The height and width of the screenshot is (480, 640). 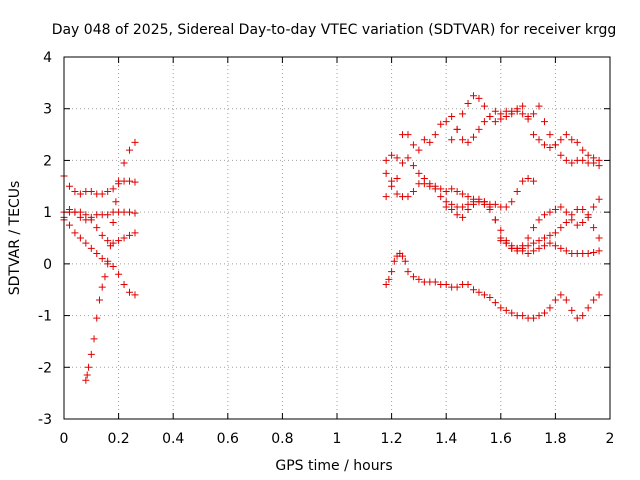 I want to click on x-tick-label: 2, so click(x=610, y=439).